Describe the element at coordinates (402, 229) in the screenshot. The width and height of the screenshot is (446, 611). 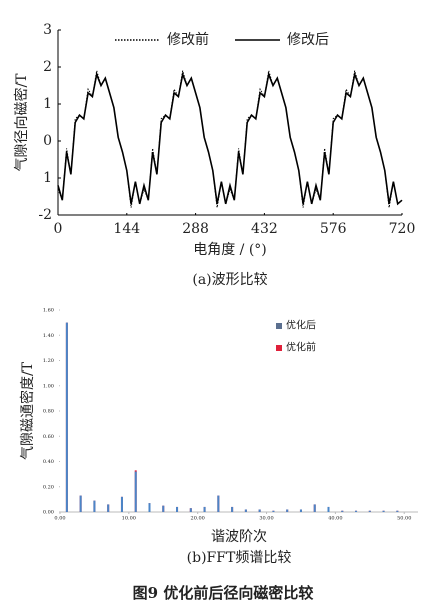
I see `x-tick-label: 720` at that location.